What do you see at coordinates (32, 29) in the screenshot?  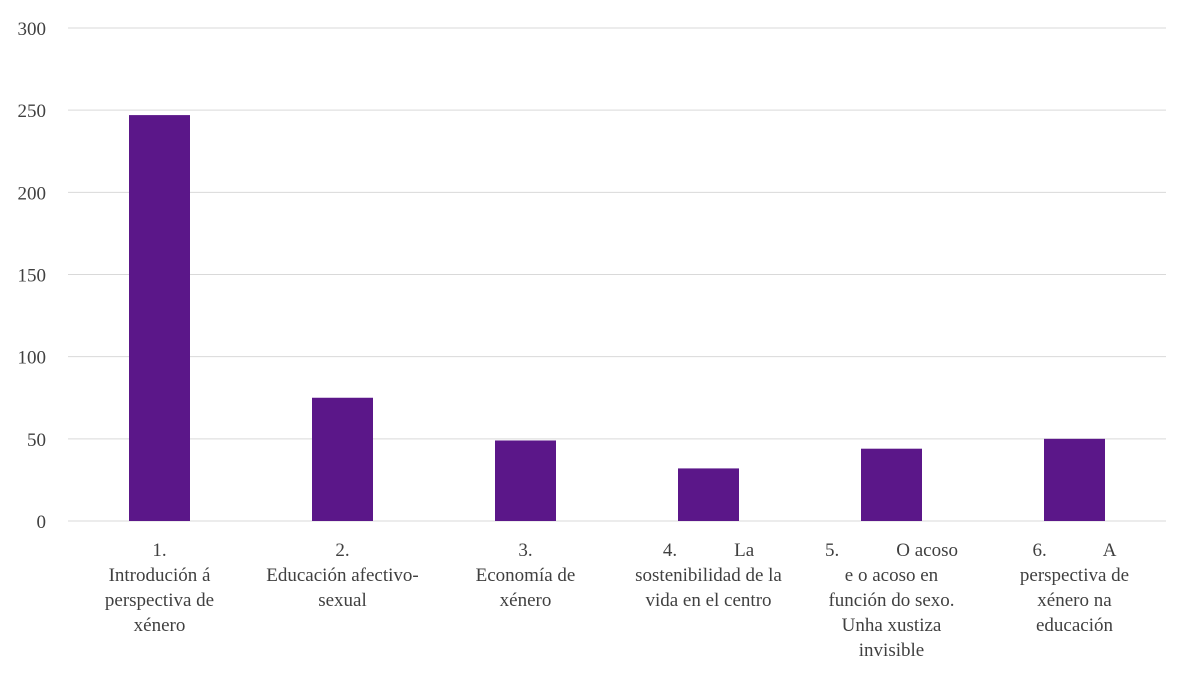 I see `y-tick-label: 300` at bounding box center [32, 29].